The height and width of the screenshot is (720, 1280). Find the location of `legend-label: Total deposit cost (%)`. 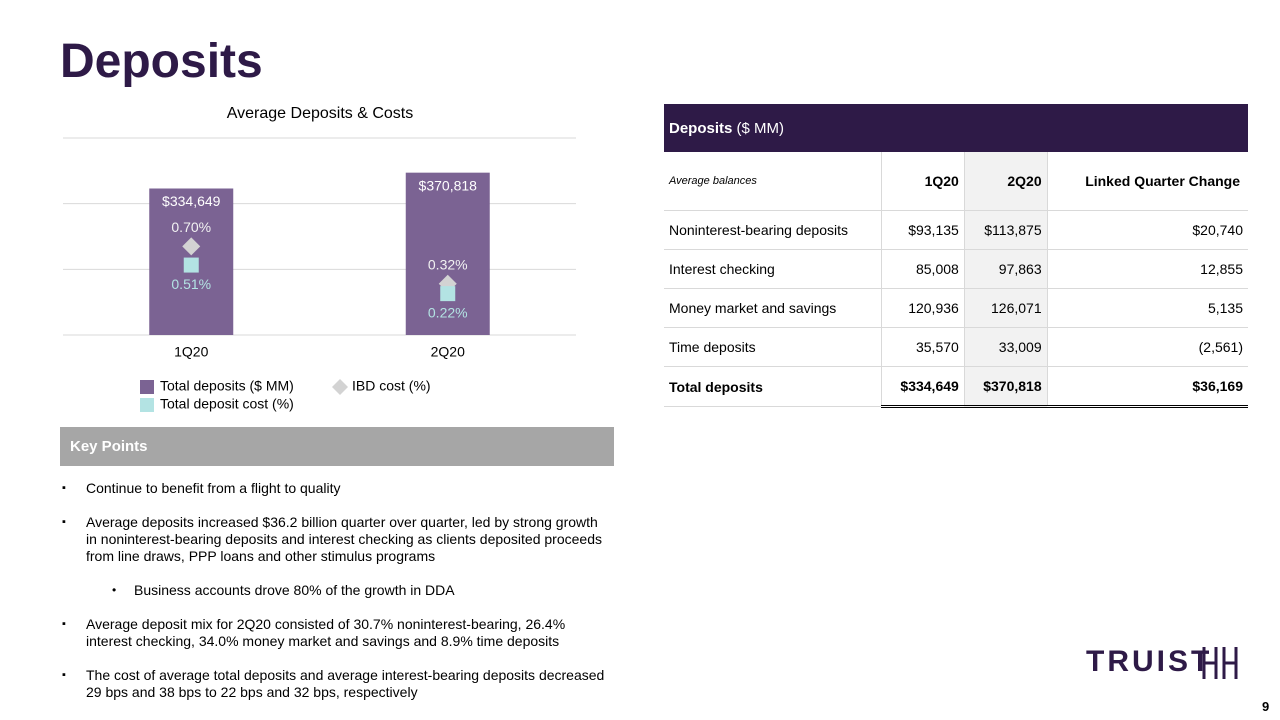

legend-label: Total deposit cost (%) is located at coordinates (227, 404).